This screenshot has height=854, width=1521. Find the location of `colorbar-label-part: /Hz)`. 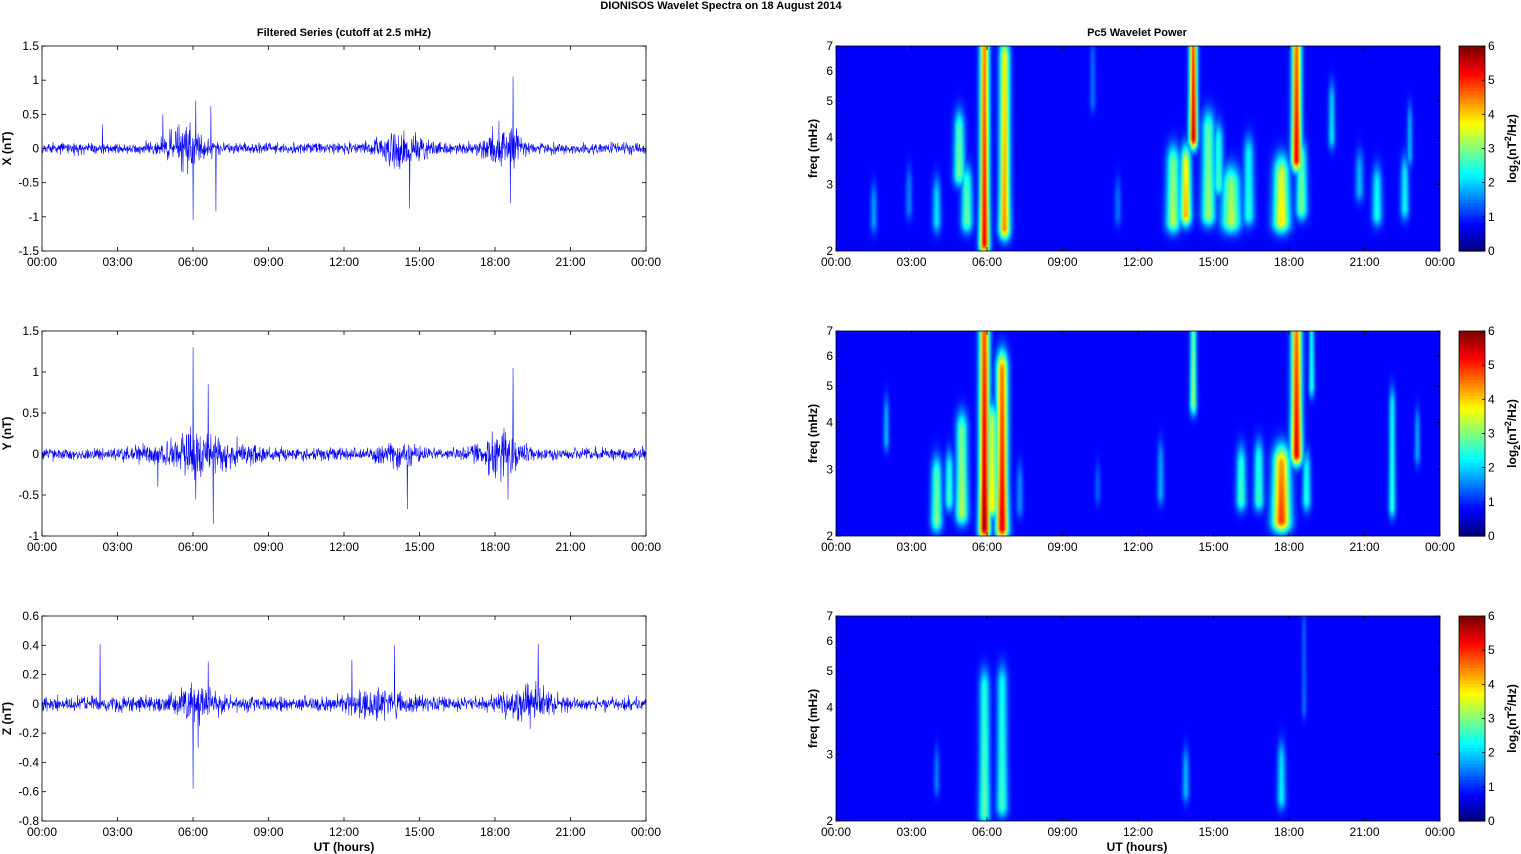

colorbar-label-part: /Hz) is located at coordinates (1512, 695).